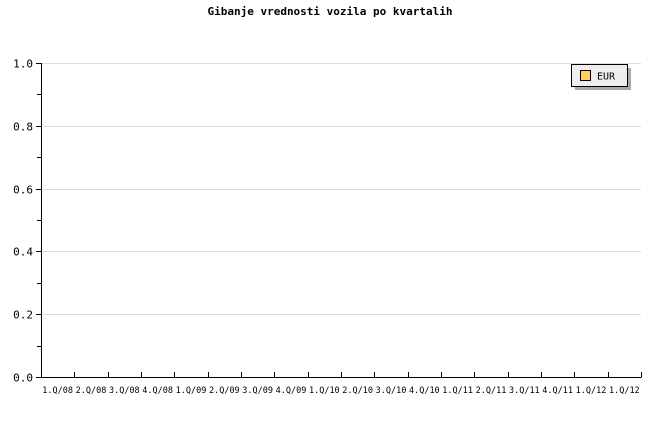  I want to click on y-tick-label: 1.0, so click(23, 64).